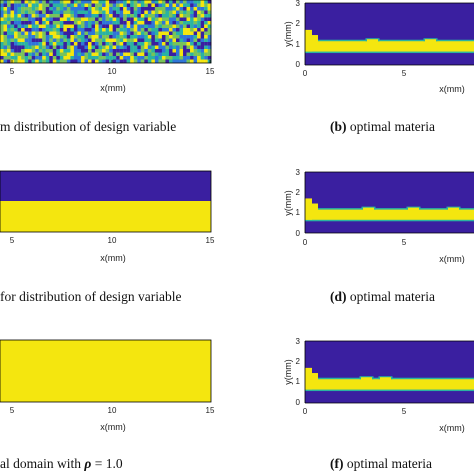 Image resolution: width=474 pixels, height=474 pixels. Describe the element at coordinates (305, 242) in the screenshot. I see `panel-d-xtick: 0` at that location.